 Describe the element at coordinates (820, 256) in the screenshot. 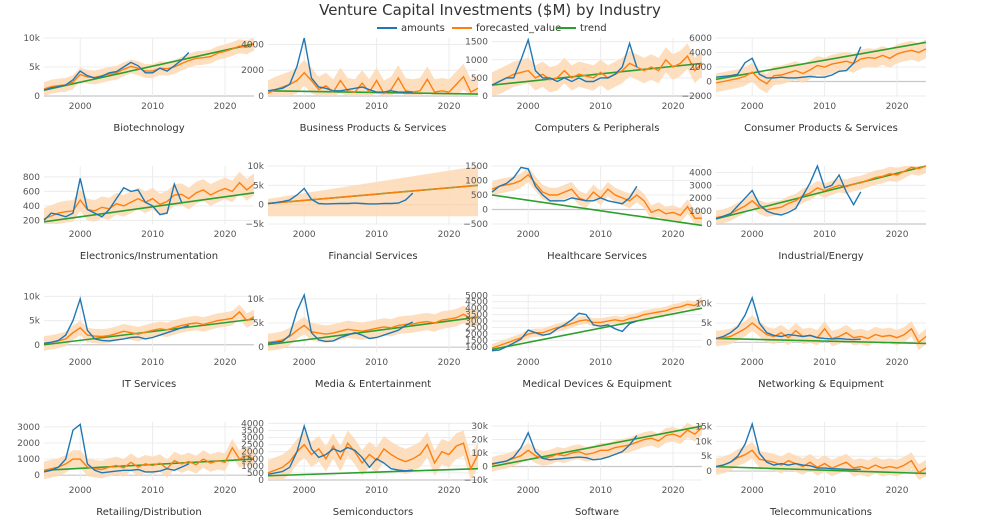

I see `subplot-title: Industrial/Energy` at that location.